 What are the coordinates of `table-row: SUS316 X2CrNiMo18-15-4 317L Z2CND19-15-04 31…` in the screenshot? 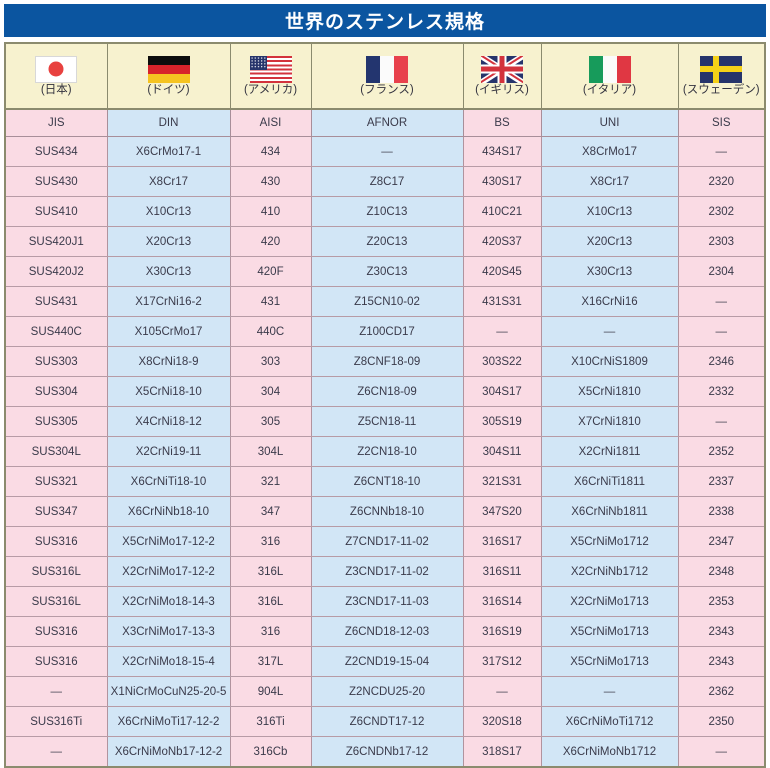 It's located at (385, 661).